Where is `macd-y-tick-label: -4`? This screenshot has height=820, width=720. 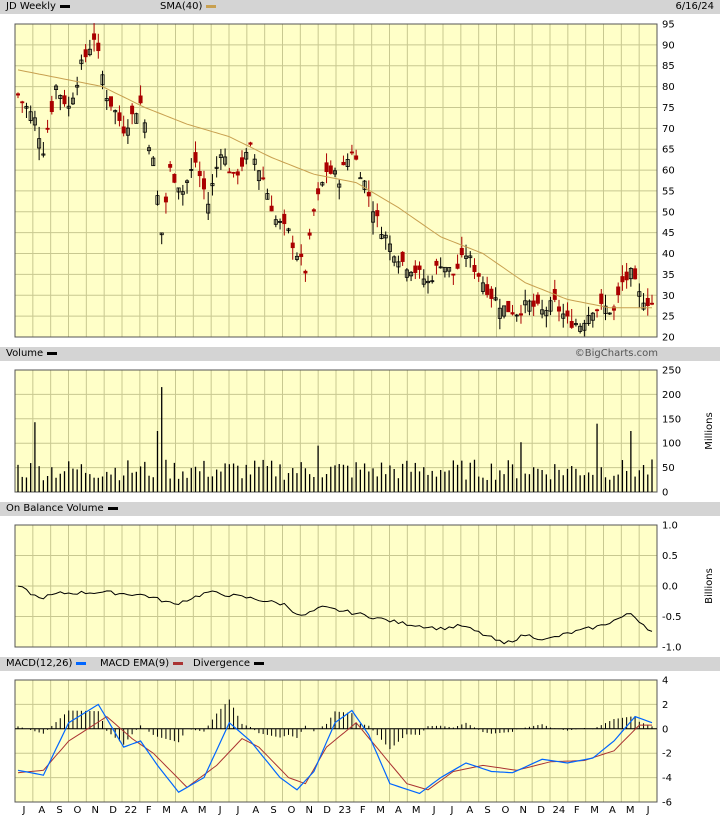
macd-y-tick-label: -4 is located at coordinates (667, 778).